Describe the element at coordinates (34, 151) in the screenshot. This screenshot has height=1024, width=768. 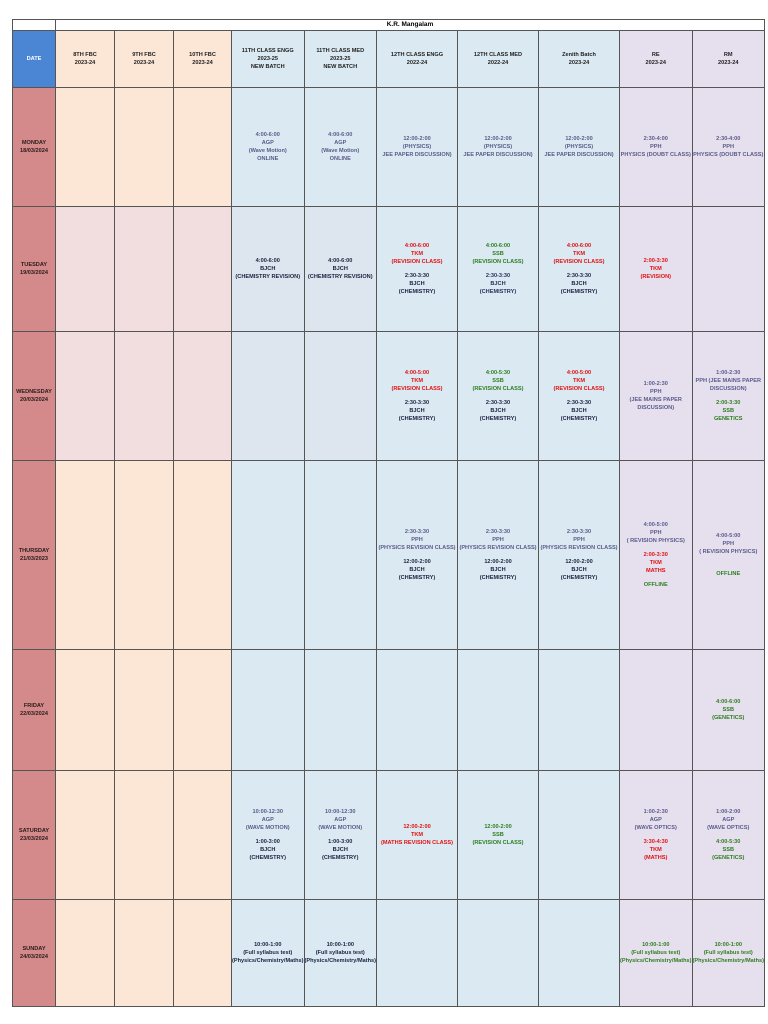
I see `text-line: 18/03/2024` at that location.